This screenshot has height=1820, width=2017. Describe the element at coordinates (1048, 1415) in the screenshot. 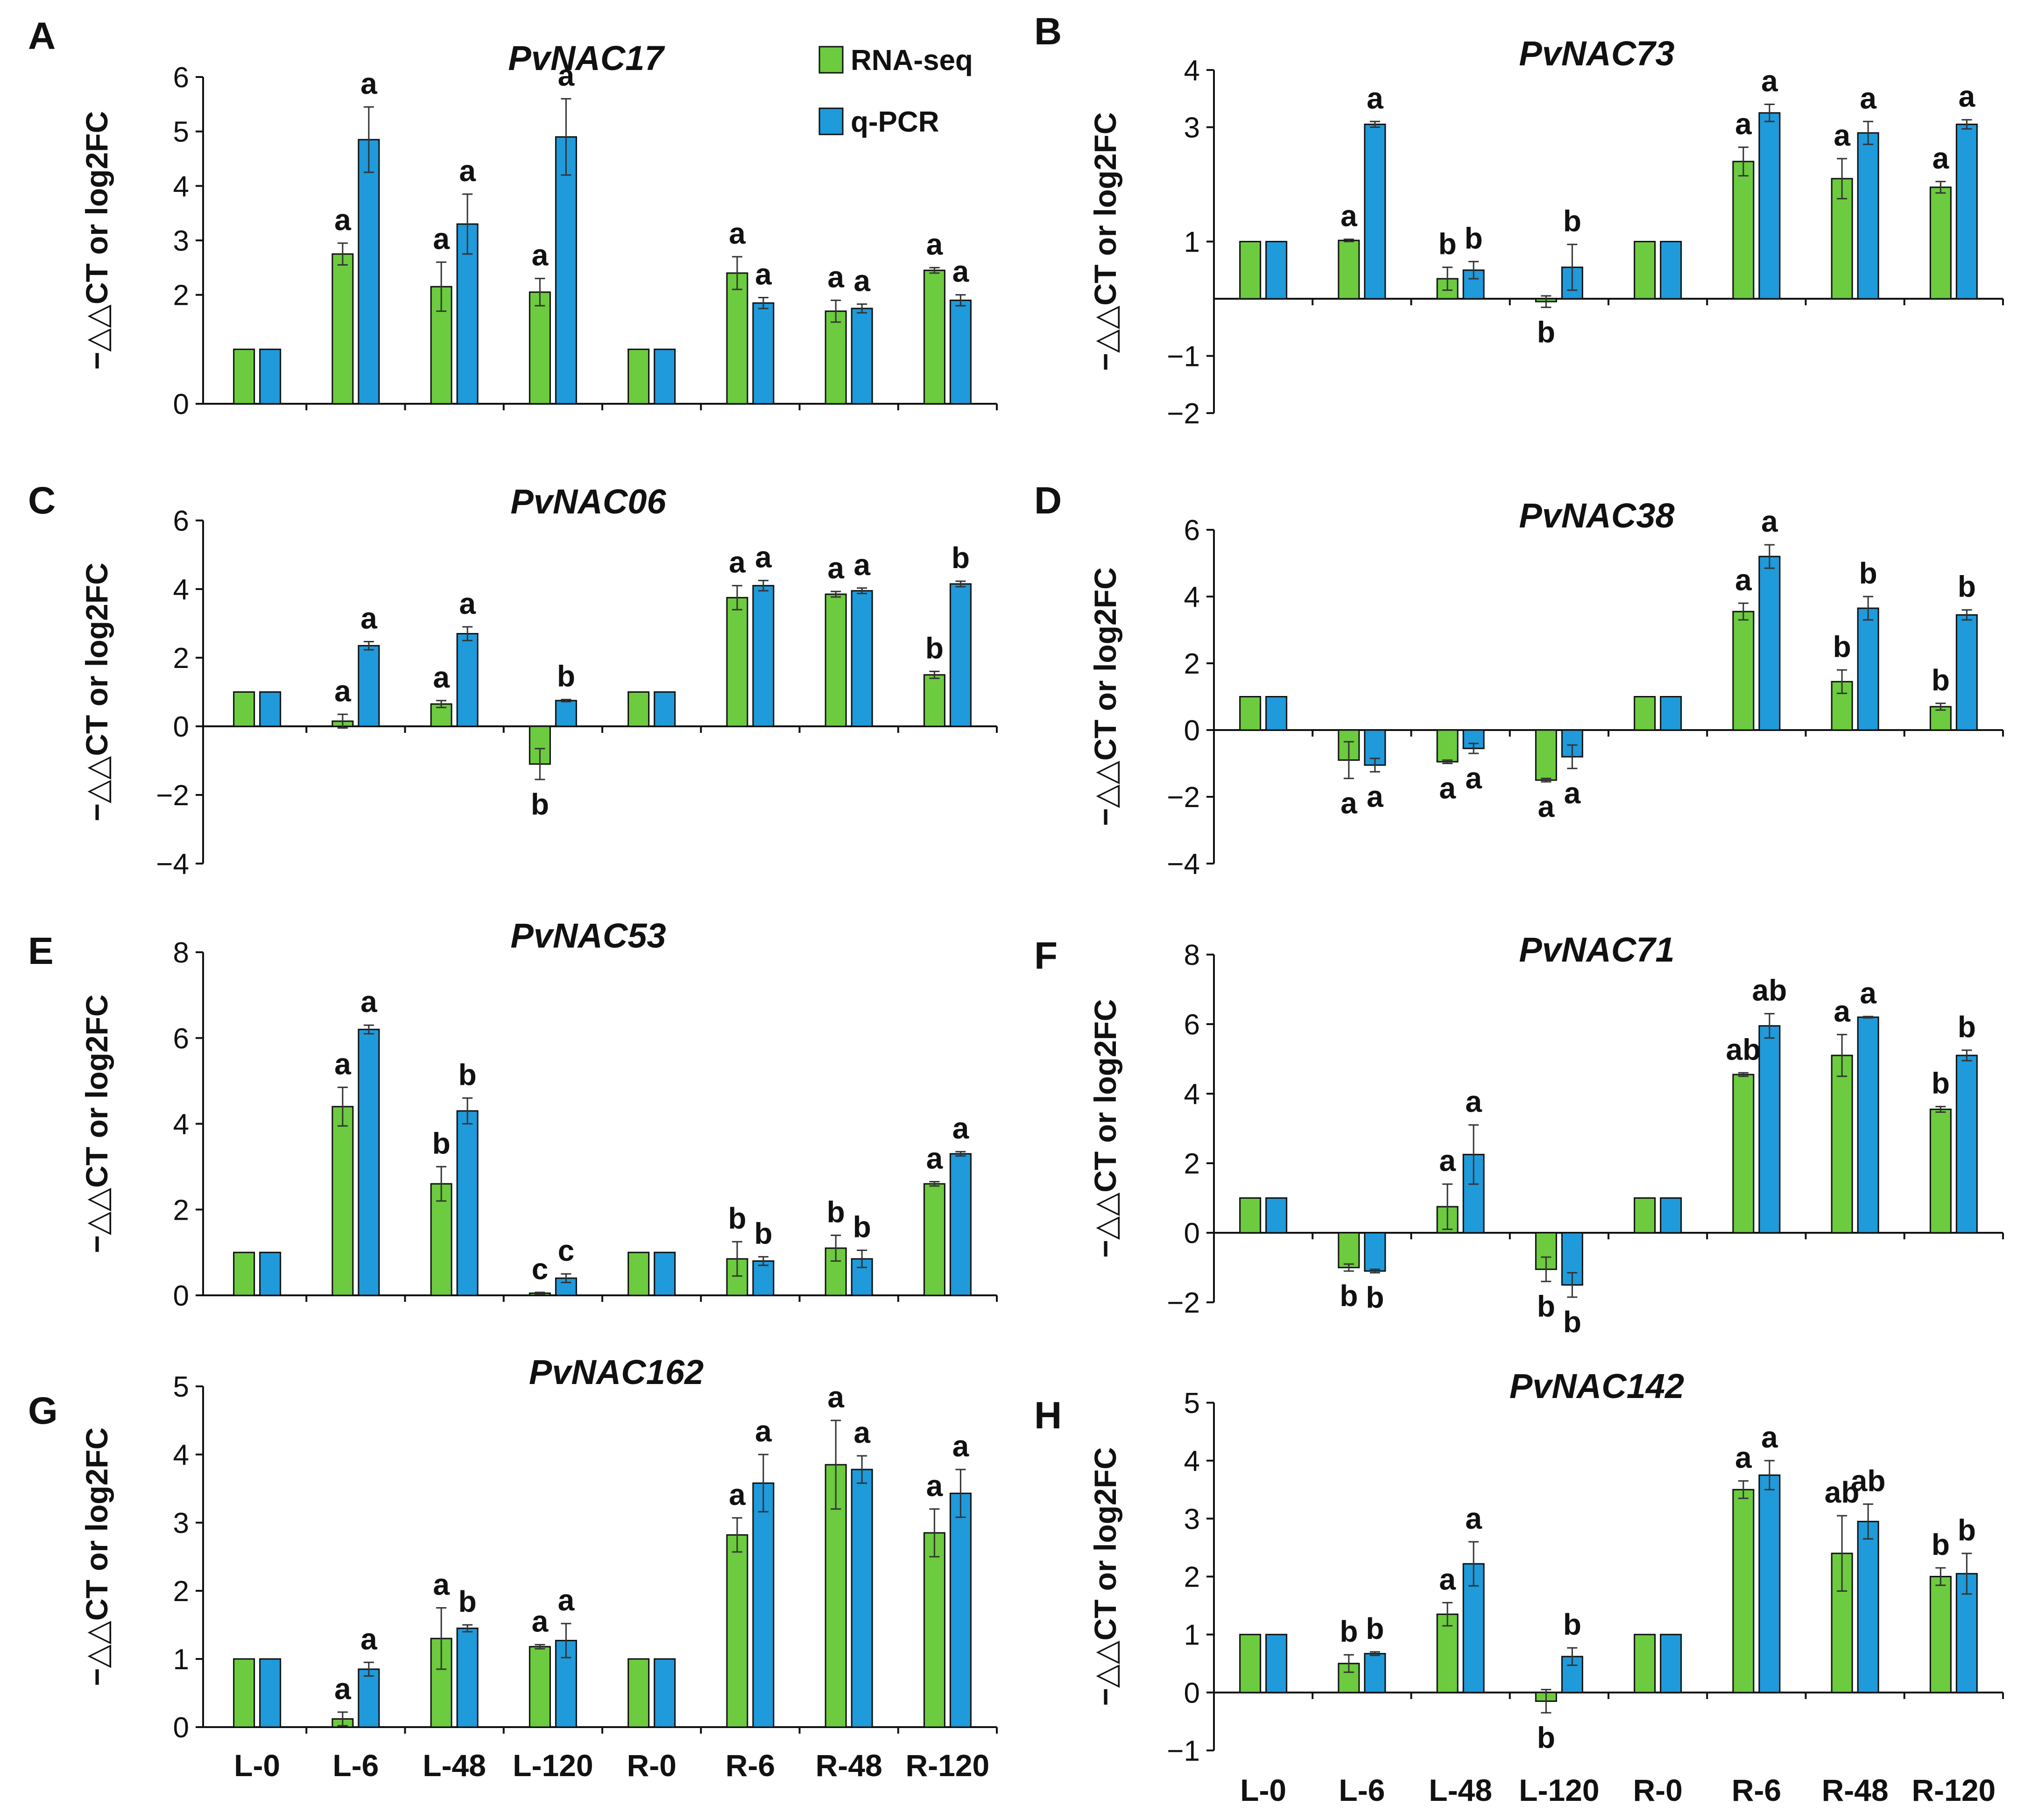

I see `panel-letter: H` at that location.